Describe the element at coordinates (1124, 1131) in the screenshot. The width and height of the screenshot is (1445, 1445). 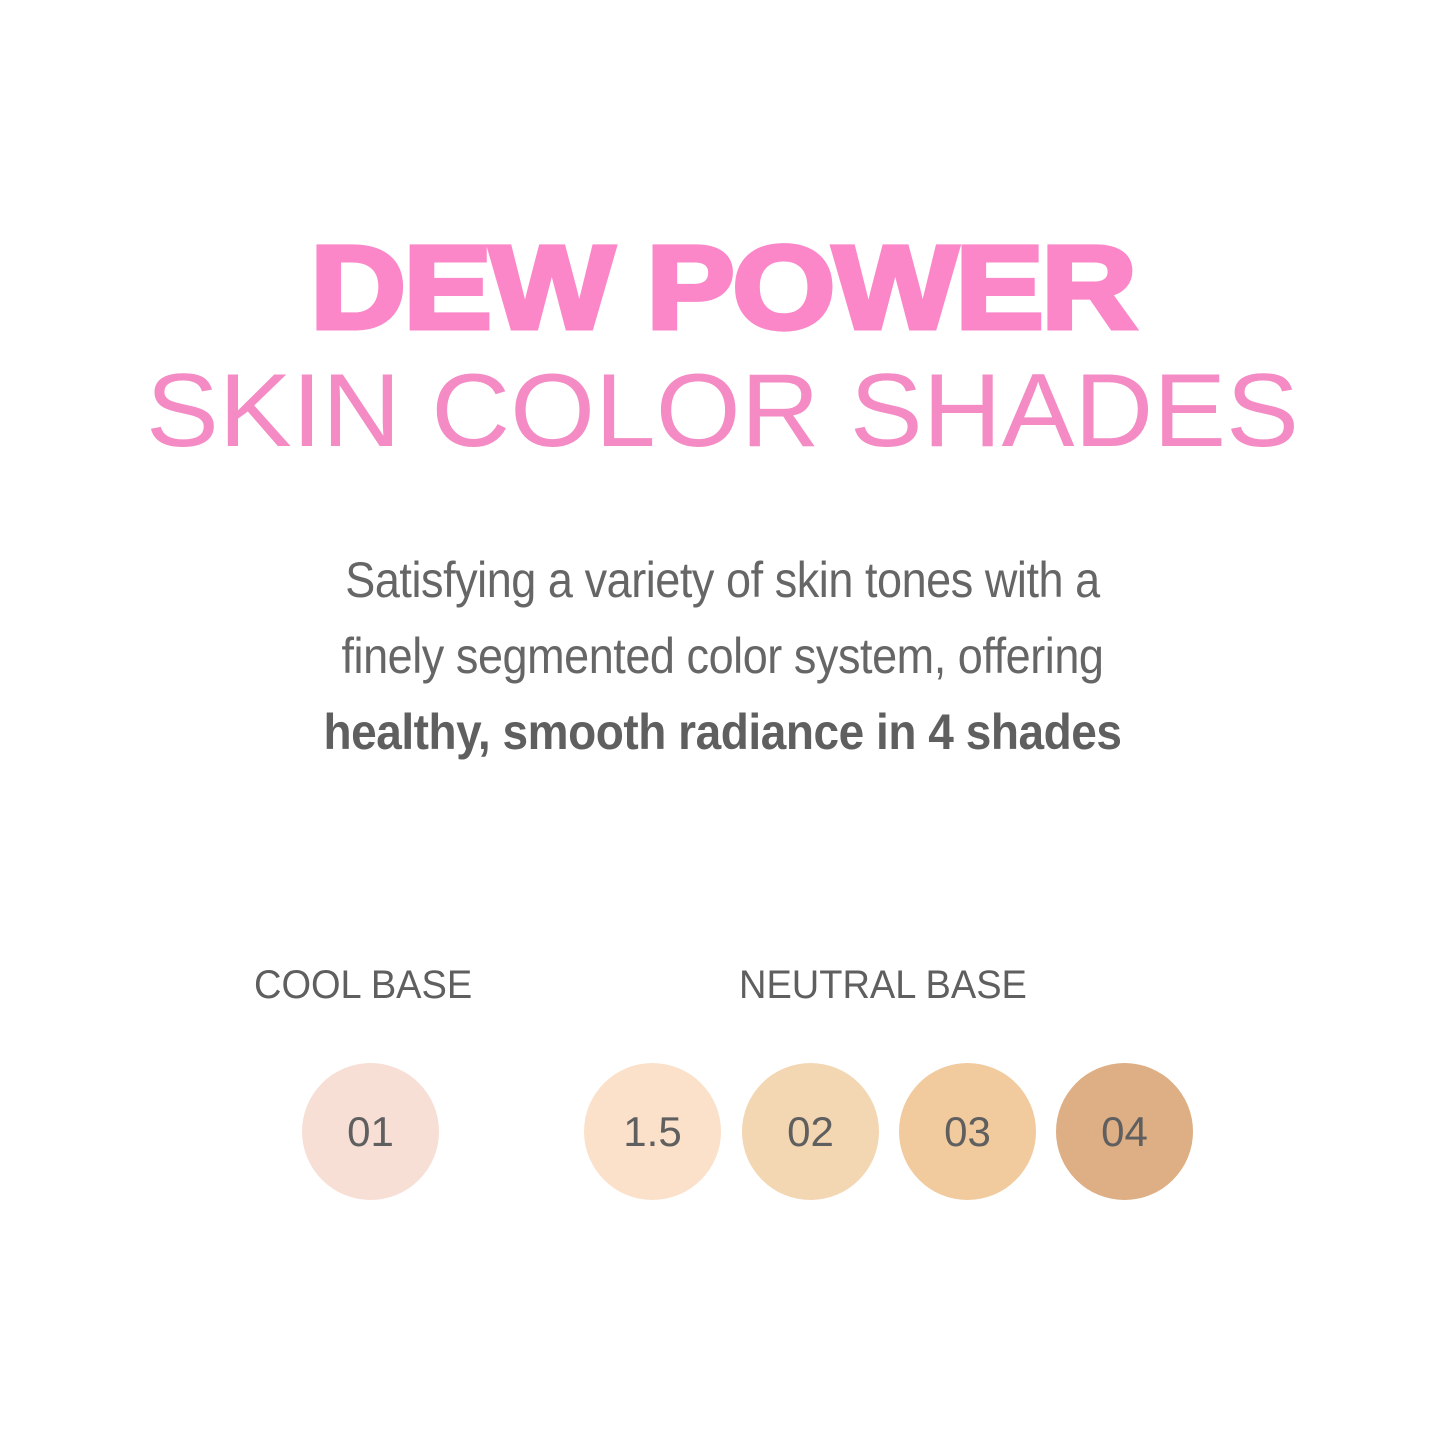
I see `shade-swatch-04: 04` at that location.